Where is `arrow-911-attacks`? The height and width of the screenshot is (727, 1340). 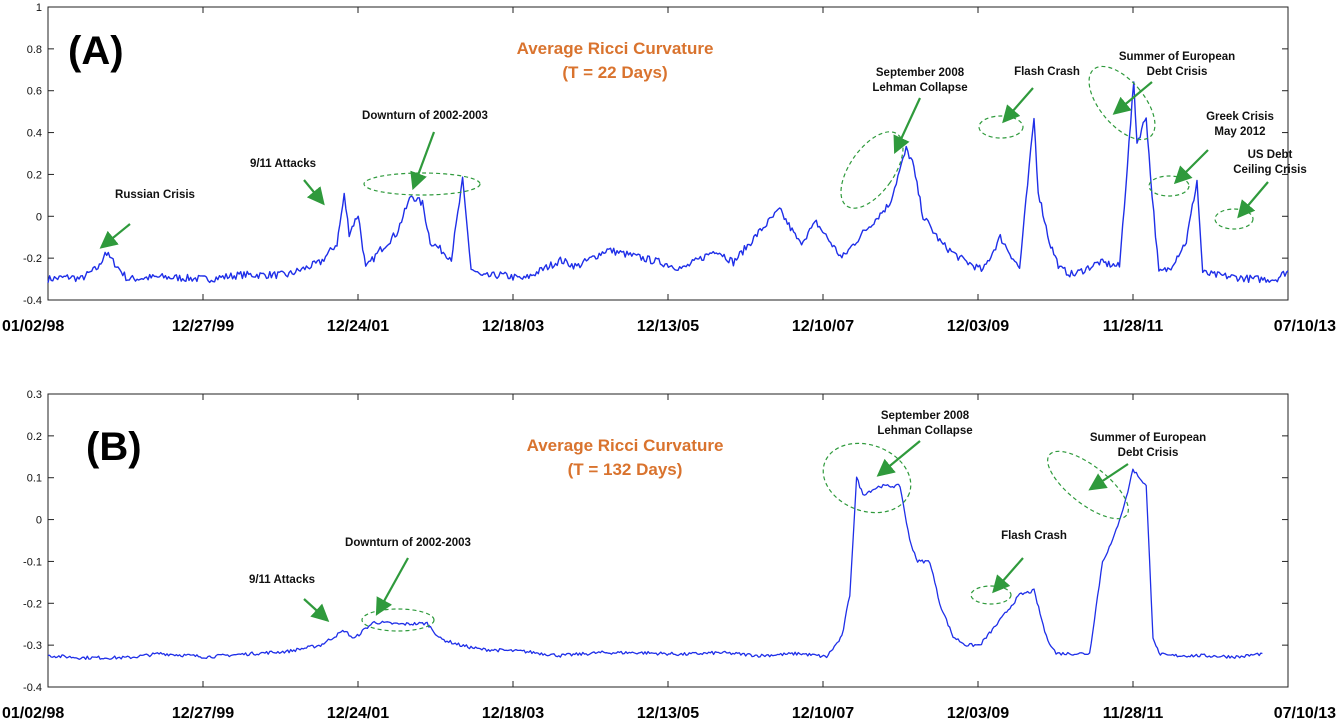
arrow-911-attacks is located at coordinates (314, 192).